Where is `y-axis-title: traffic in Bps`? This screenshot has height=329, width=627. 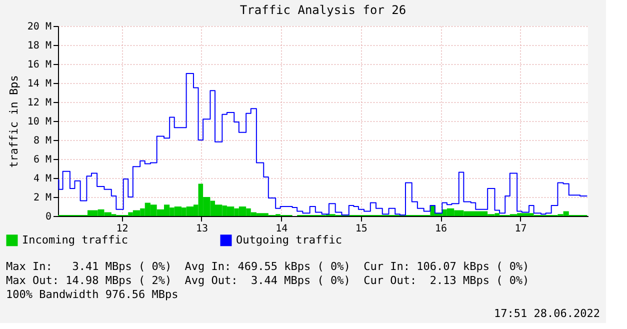
y-axis-title: traffic in Bps is located at coordinates (13, 121).